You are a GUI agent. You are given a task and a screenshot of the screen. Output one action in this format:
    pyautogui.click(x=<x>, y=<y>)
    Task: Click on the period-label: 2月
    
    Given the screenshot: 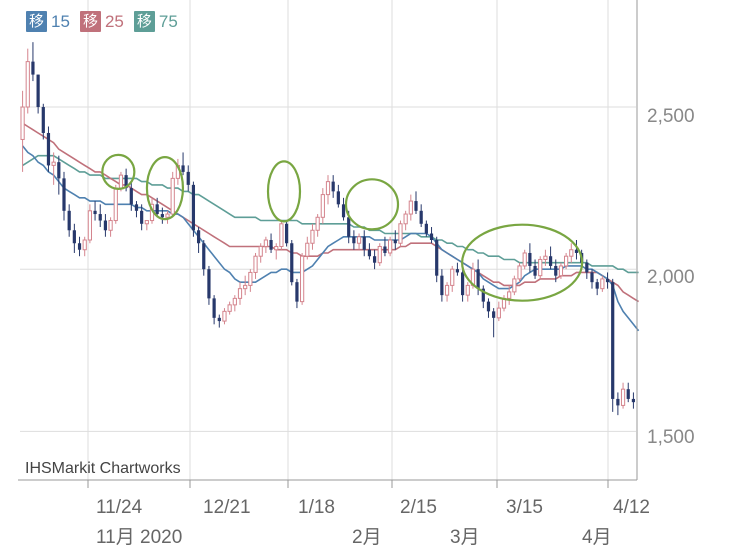 What is the action you would take?
    pyautogui.click(x=367, y=537)
    